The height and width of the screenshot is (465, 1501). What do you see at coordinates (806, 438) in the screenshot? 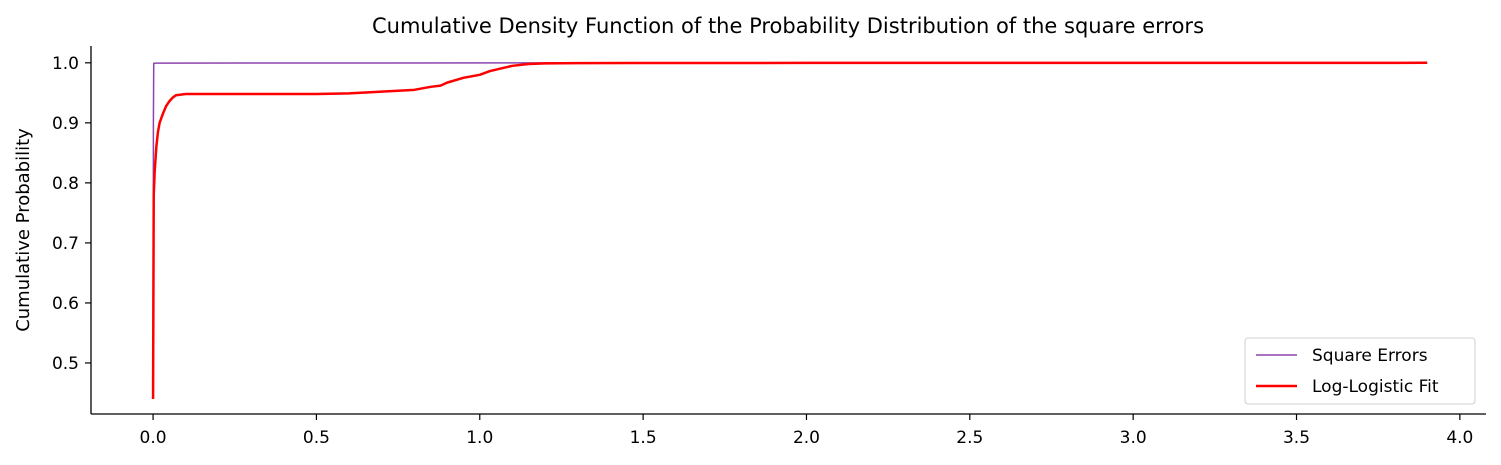
I see `x-tick-label: 2.0` at bounding box center [806, 438].